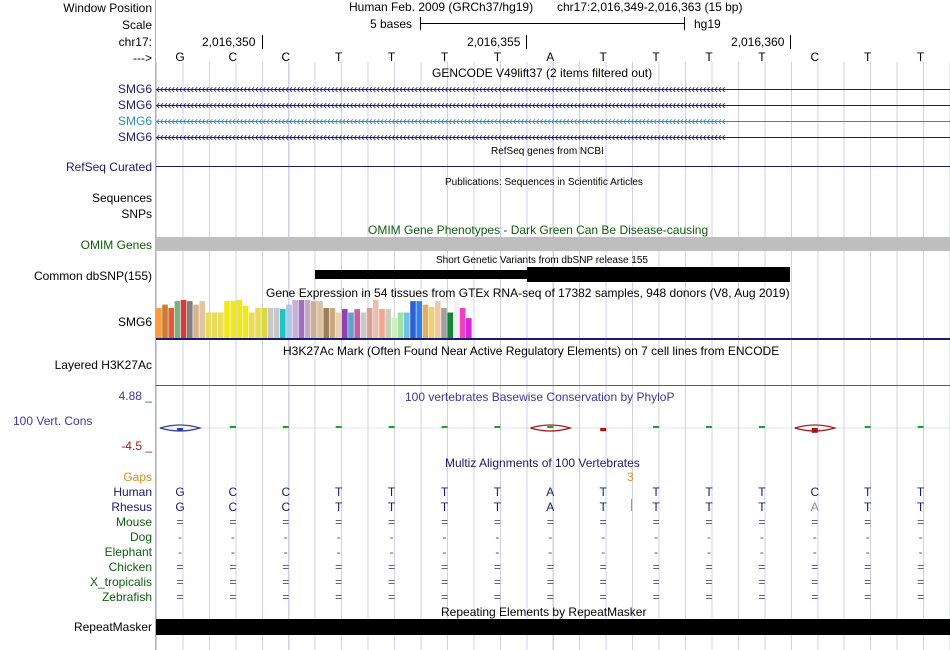  Describe the element at coordinates (121, 198) in the screenshot. I see `sequences-track-label: Sequences` at that location.